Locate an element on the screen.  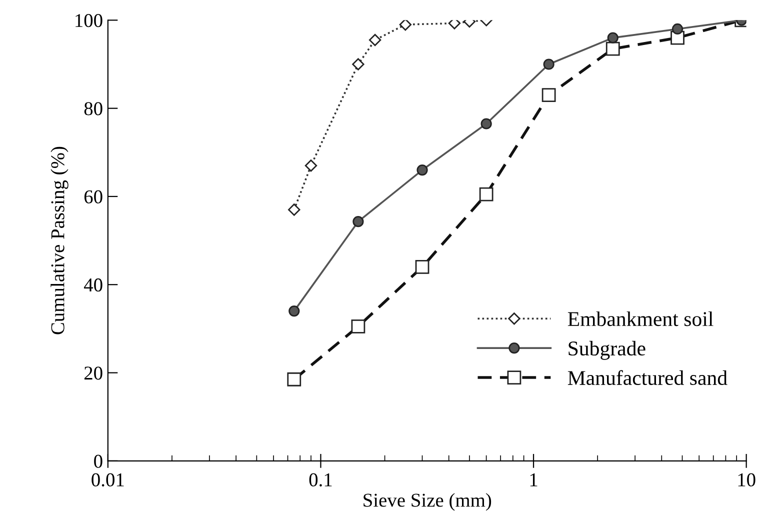
y-tick-label: 40 is located at coordinates (93, 285).